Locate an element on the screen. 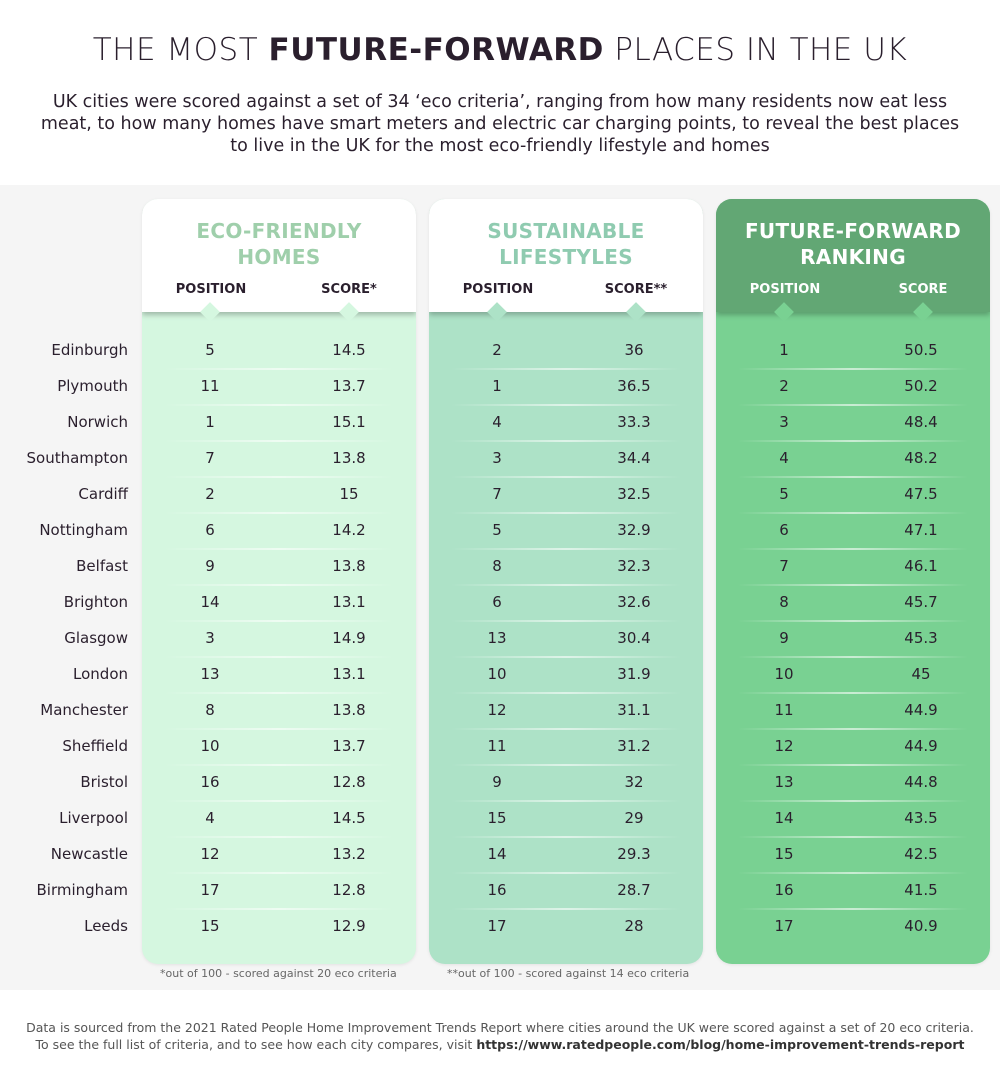 The width and height of the screenshot is (1000, 1085). homes-score: 15 is located at coordinates (349, 494).